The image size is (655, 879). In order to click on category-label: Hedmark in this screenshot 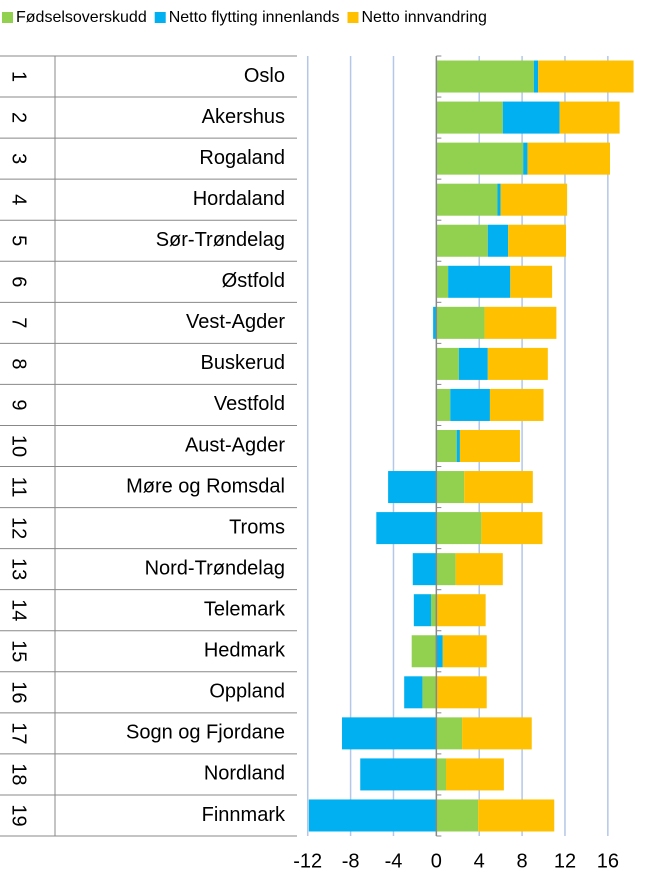, I will do `click(245, 651)`.